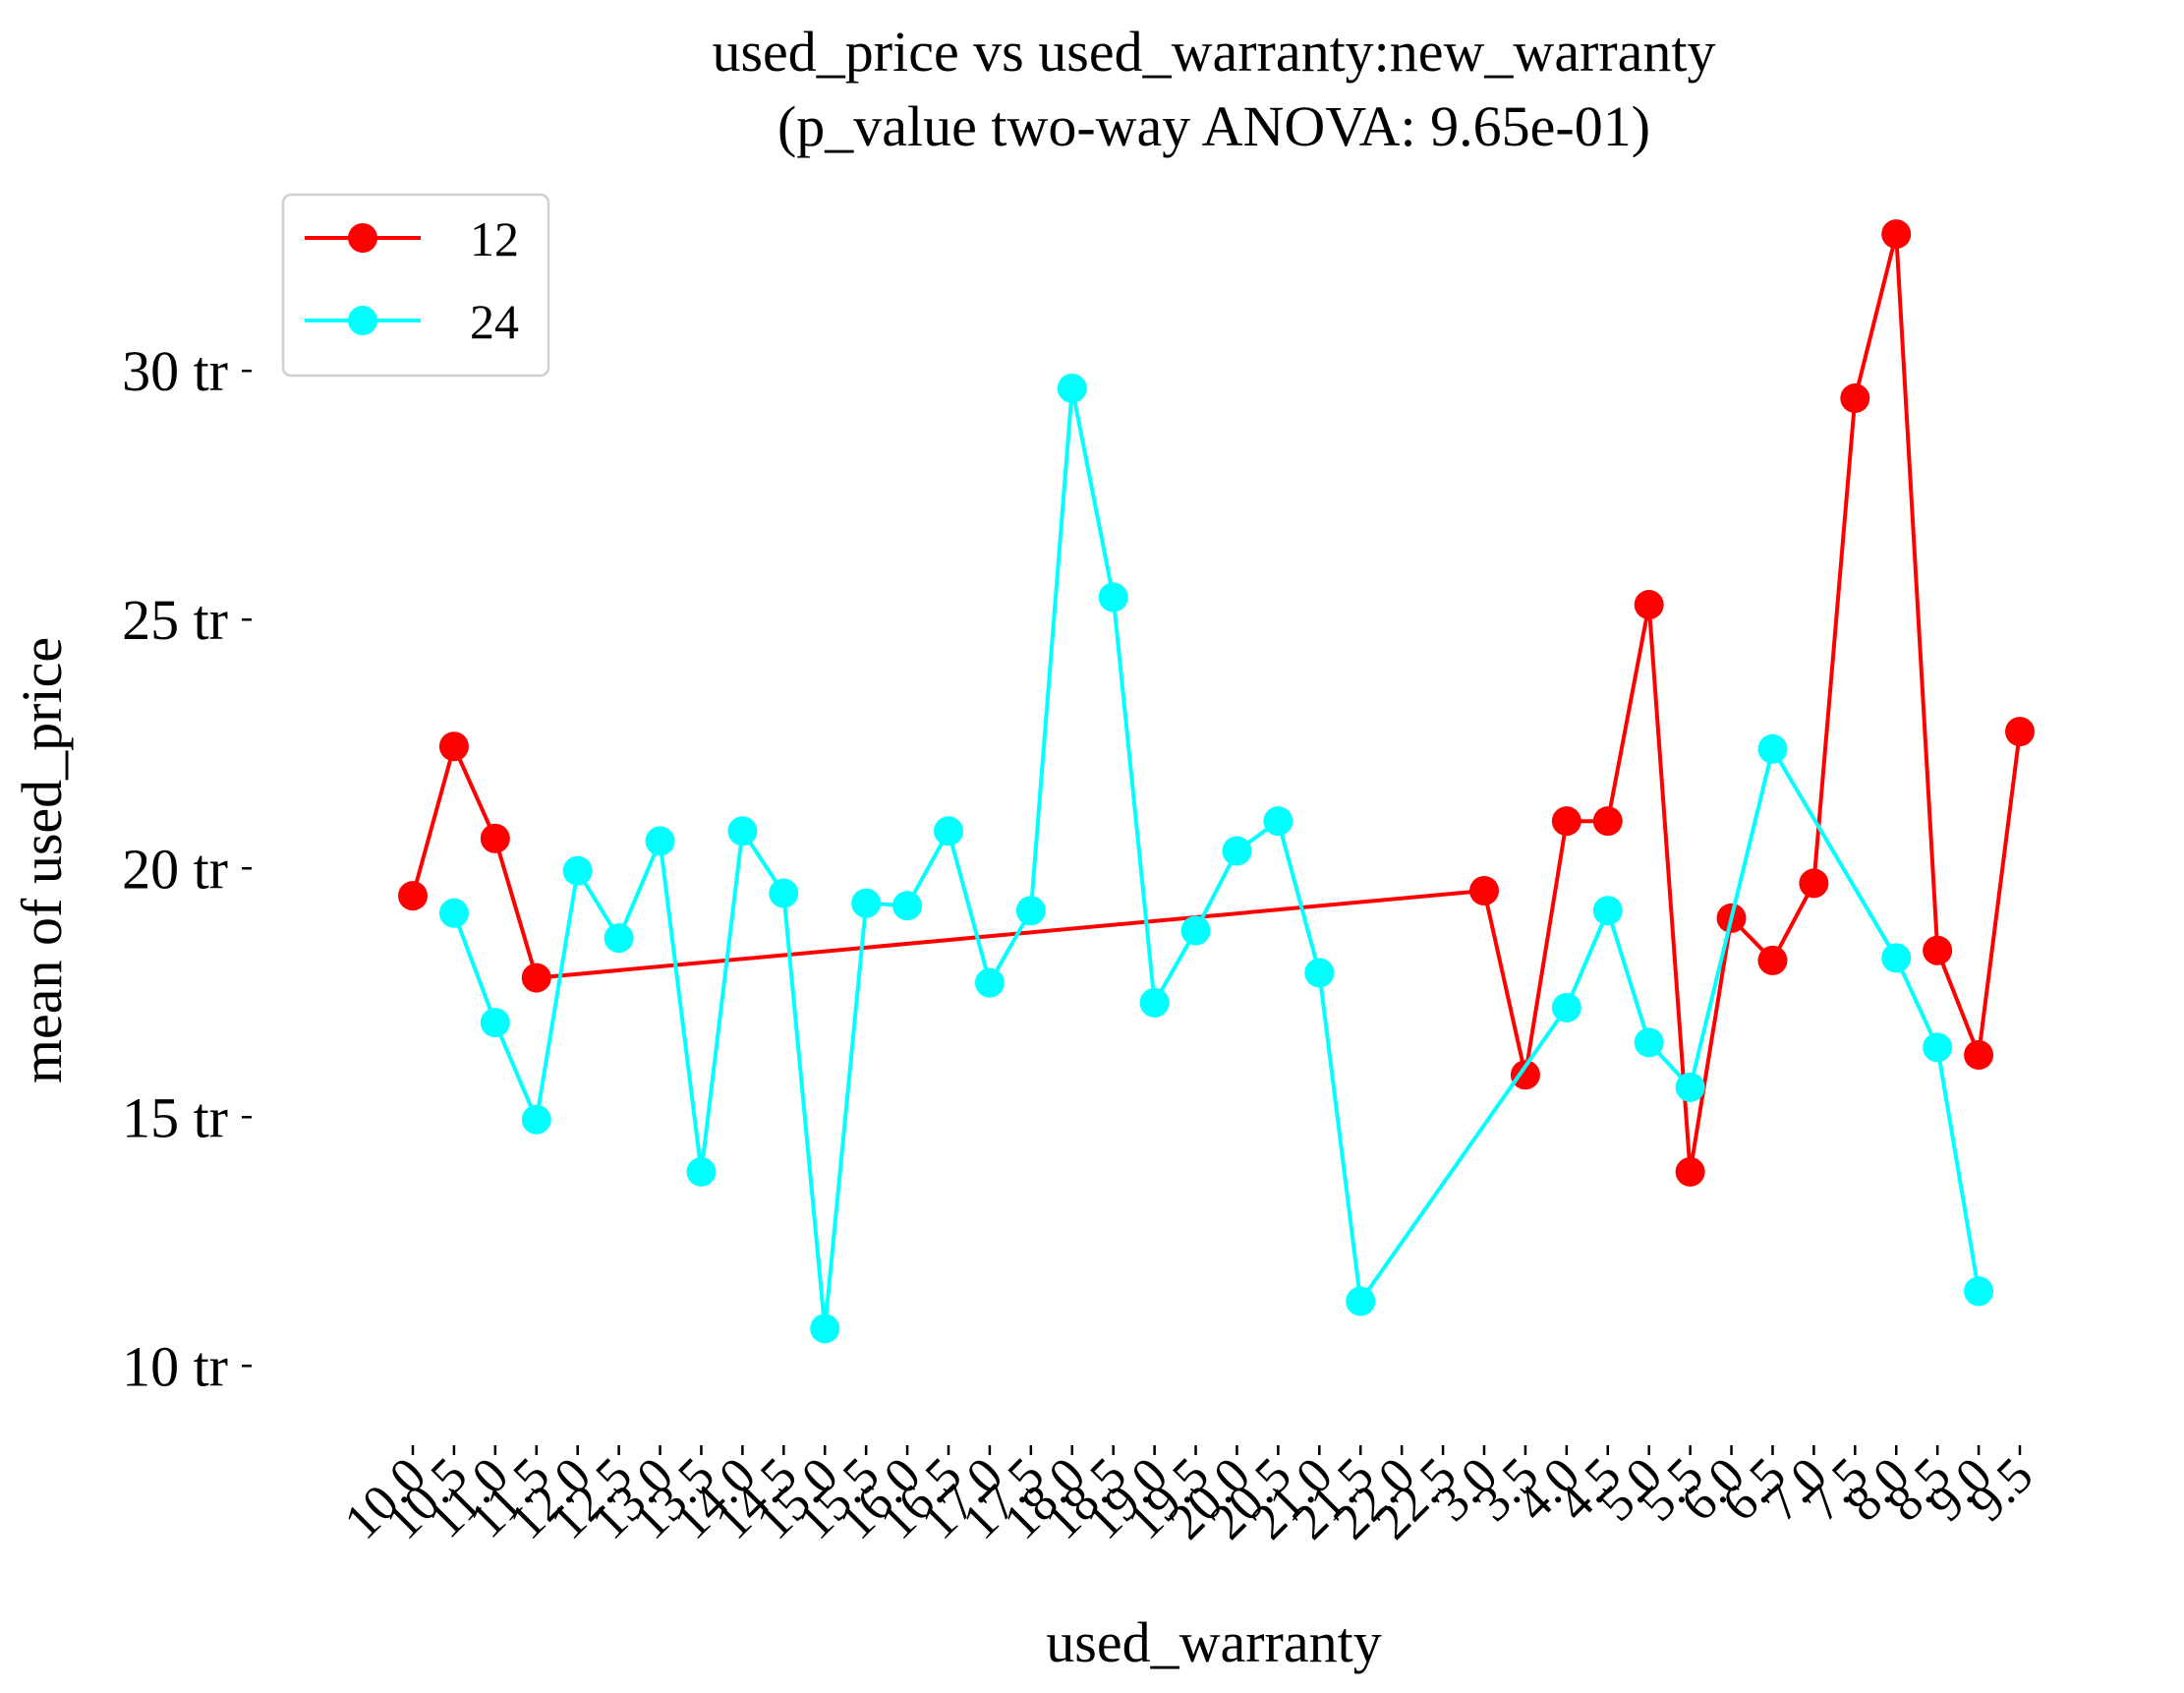 The height and width of the screenshot is (1693, 2184). What do you see at coordinates (1213, 1642) in the screenshot?
I see `x-axis-label: used_warranty` at bounding box center [1213, 1642].